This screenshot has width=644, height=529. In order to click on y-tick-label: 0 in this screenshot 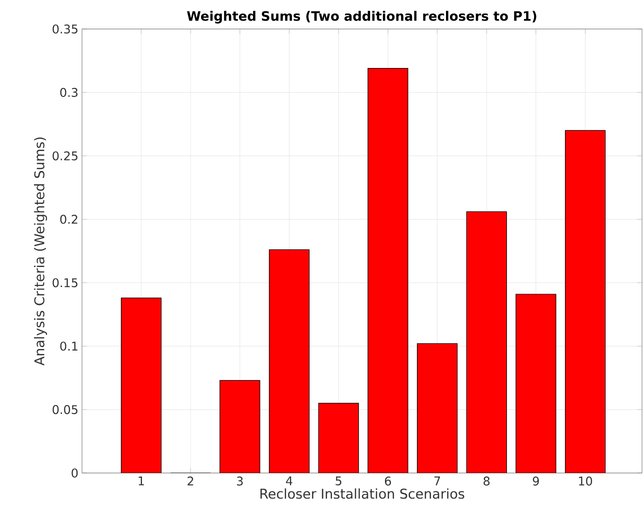, I will do `click(75, 473)`.